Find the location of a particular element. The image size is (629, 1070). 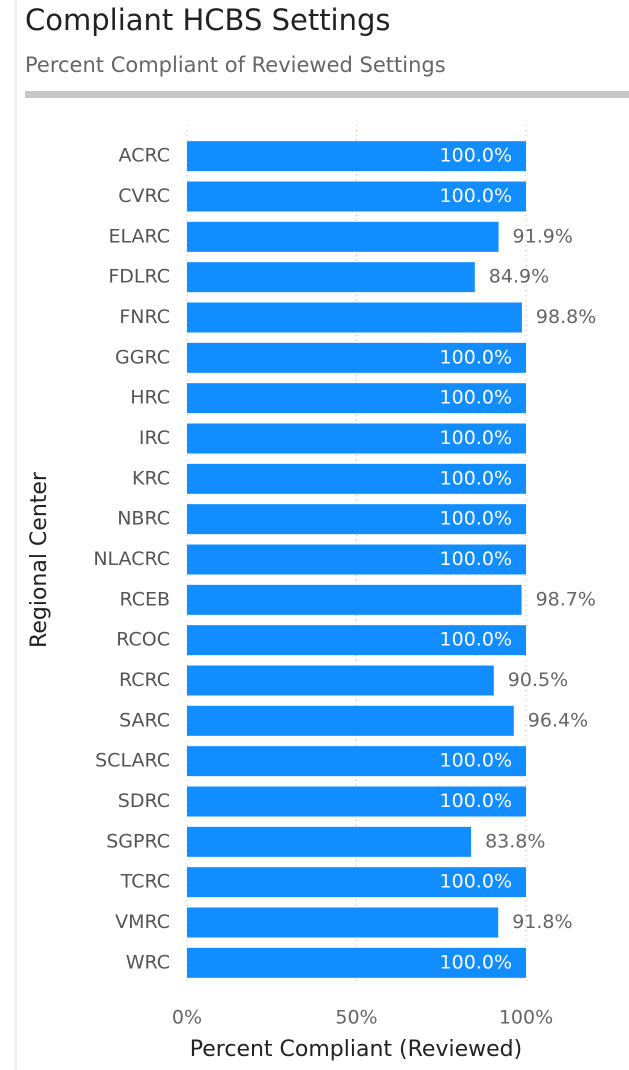

y-tick-label: SGPRC is located at coordinates (138, 841).